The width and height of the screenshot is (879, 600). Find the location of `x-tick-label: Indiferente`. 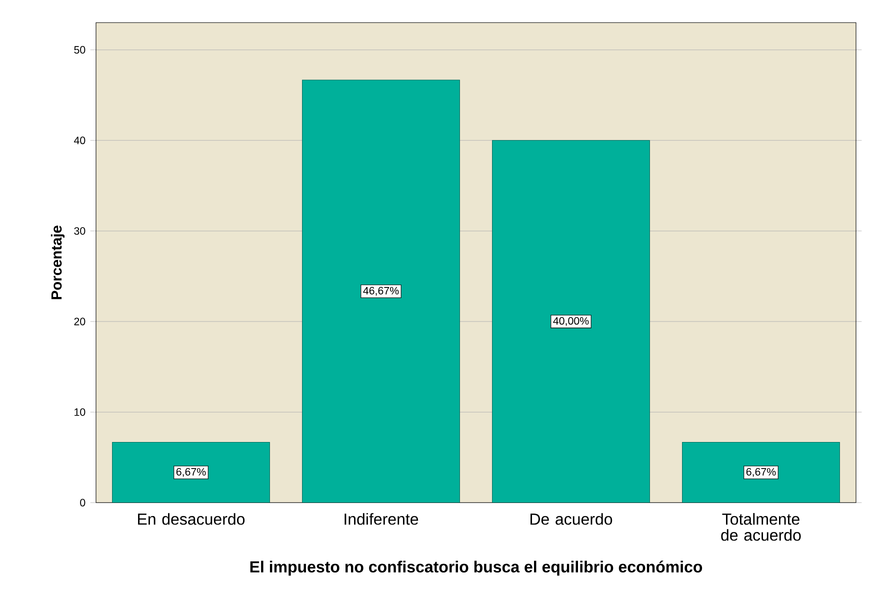

x-tick-label: Indiferente is located at coordinates (381, 519).